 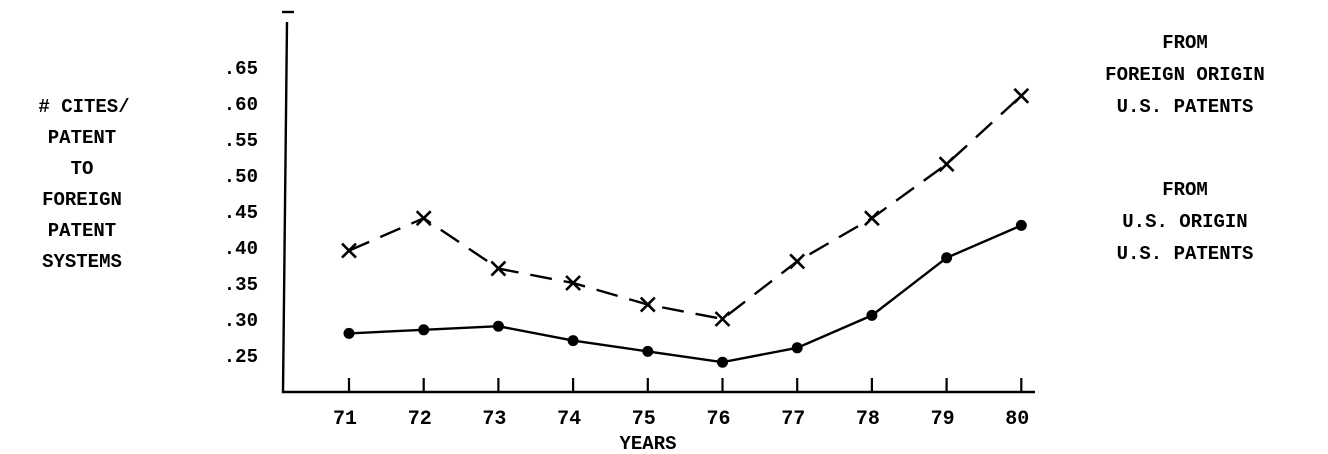 I want to click on series-label: FROM U.S. ORIGIN U.S. PATENTS, so click(x=1185, y=222).